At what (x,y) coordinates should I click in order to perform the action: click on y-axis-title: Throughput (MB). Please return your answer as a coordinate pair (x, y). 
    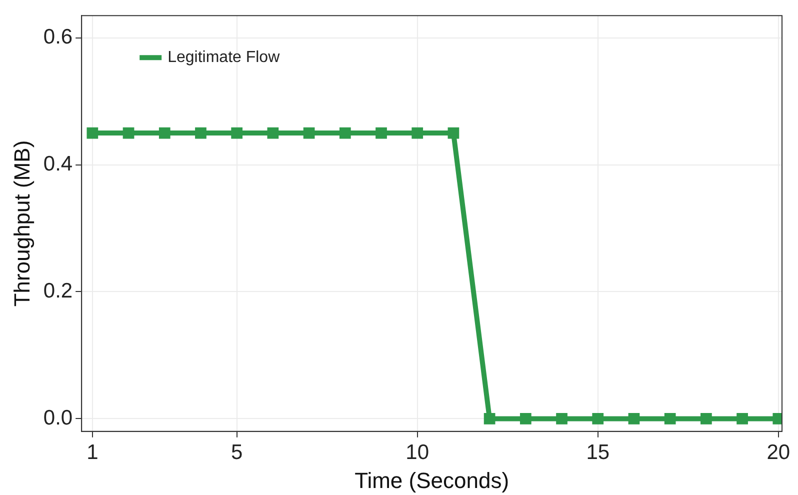
    Looking at the image, I should click on (21, 223).